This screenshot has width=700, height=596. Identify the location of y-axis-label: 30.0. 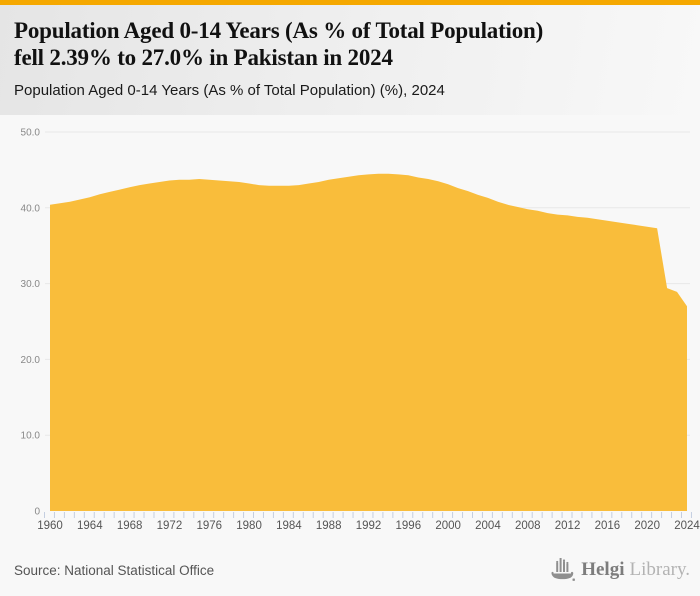
(31, 284).